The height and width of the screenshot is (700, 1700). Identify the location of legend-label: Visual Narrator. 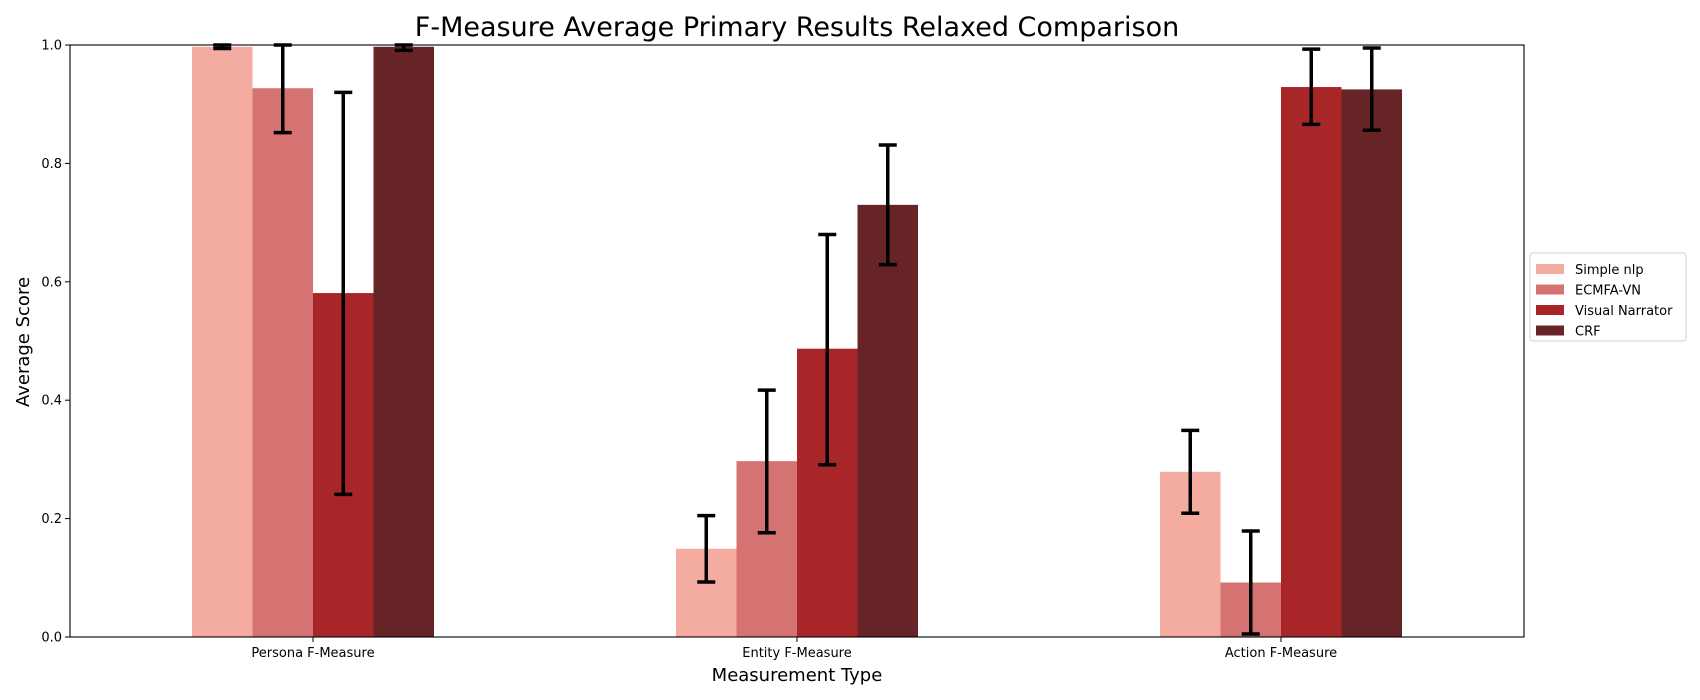
(1624, 311).